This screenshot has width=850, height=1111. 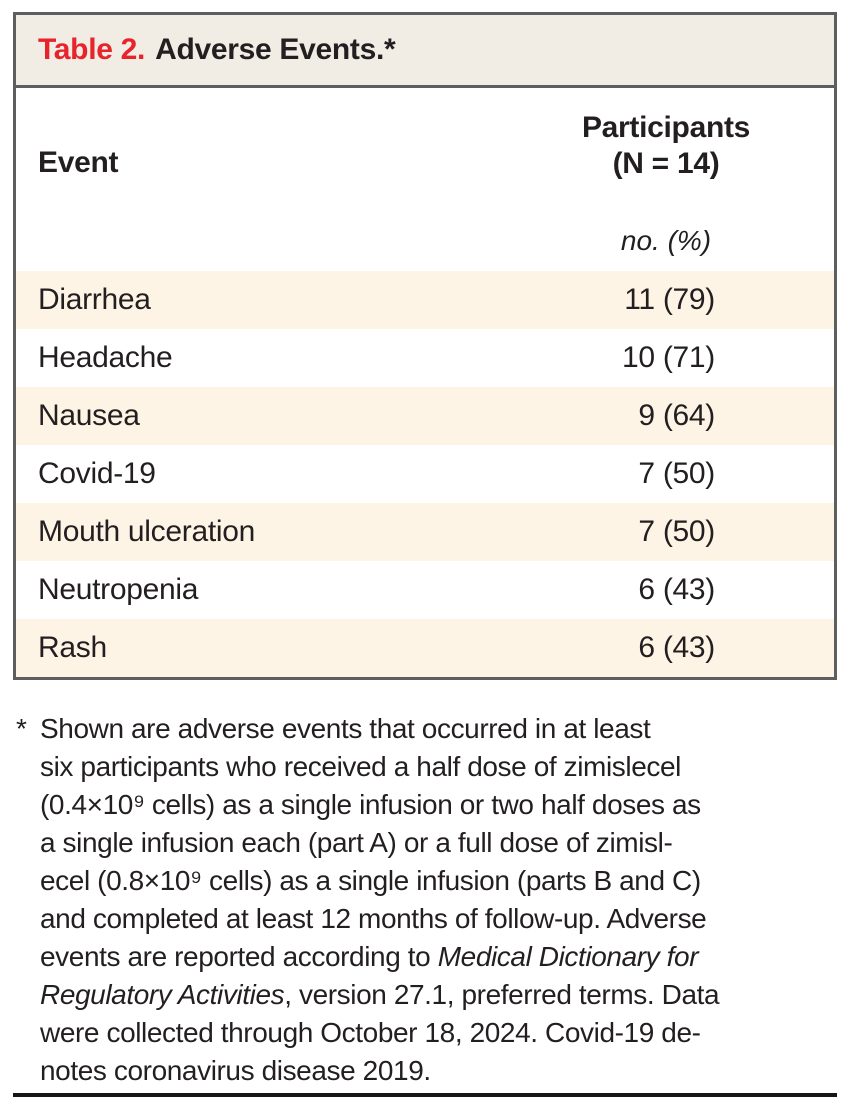 I want to click on footnote-text-segment: , version 27.1, preferred terms. Data, so click(x=502, y=994).